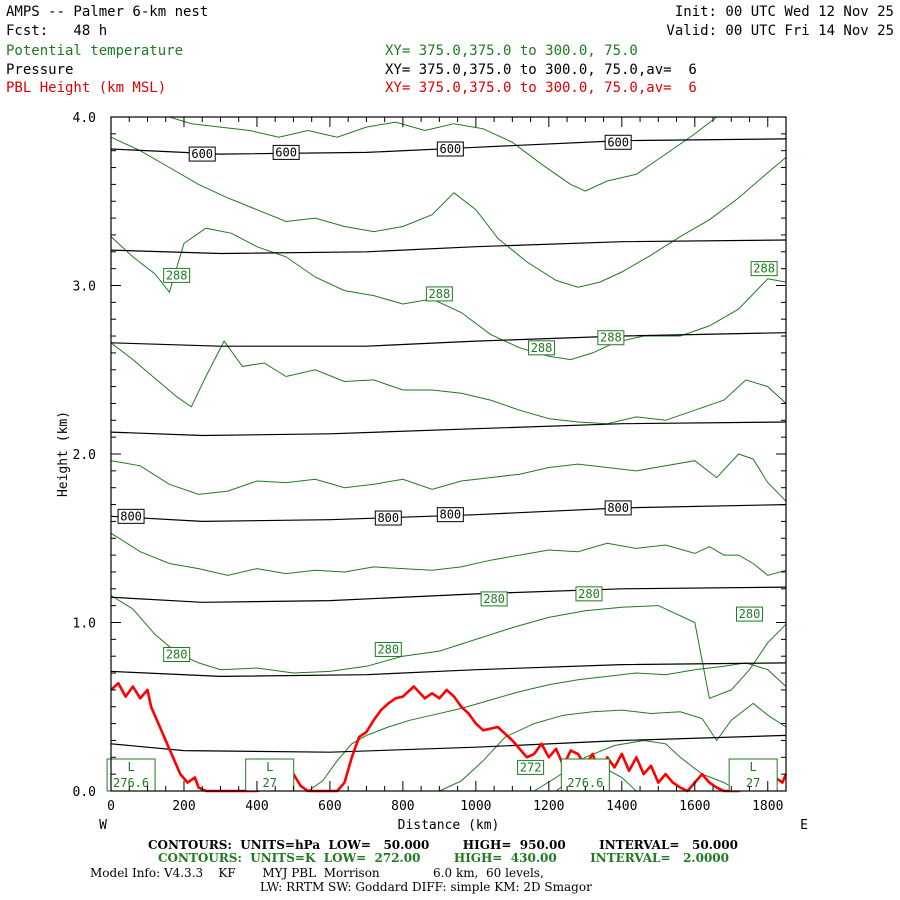 Image resolution: width=900 pixels, height=900 pixels. I want to click on theta-label-5: 280, so click(177, 655).